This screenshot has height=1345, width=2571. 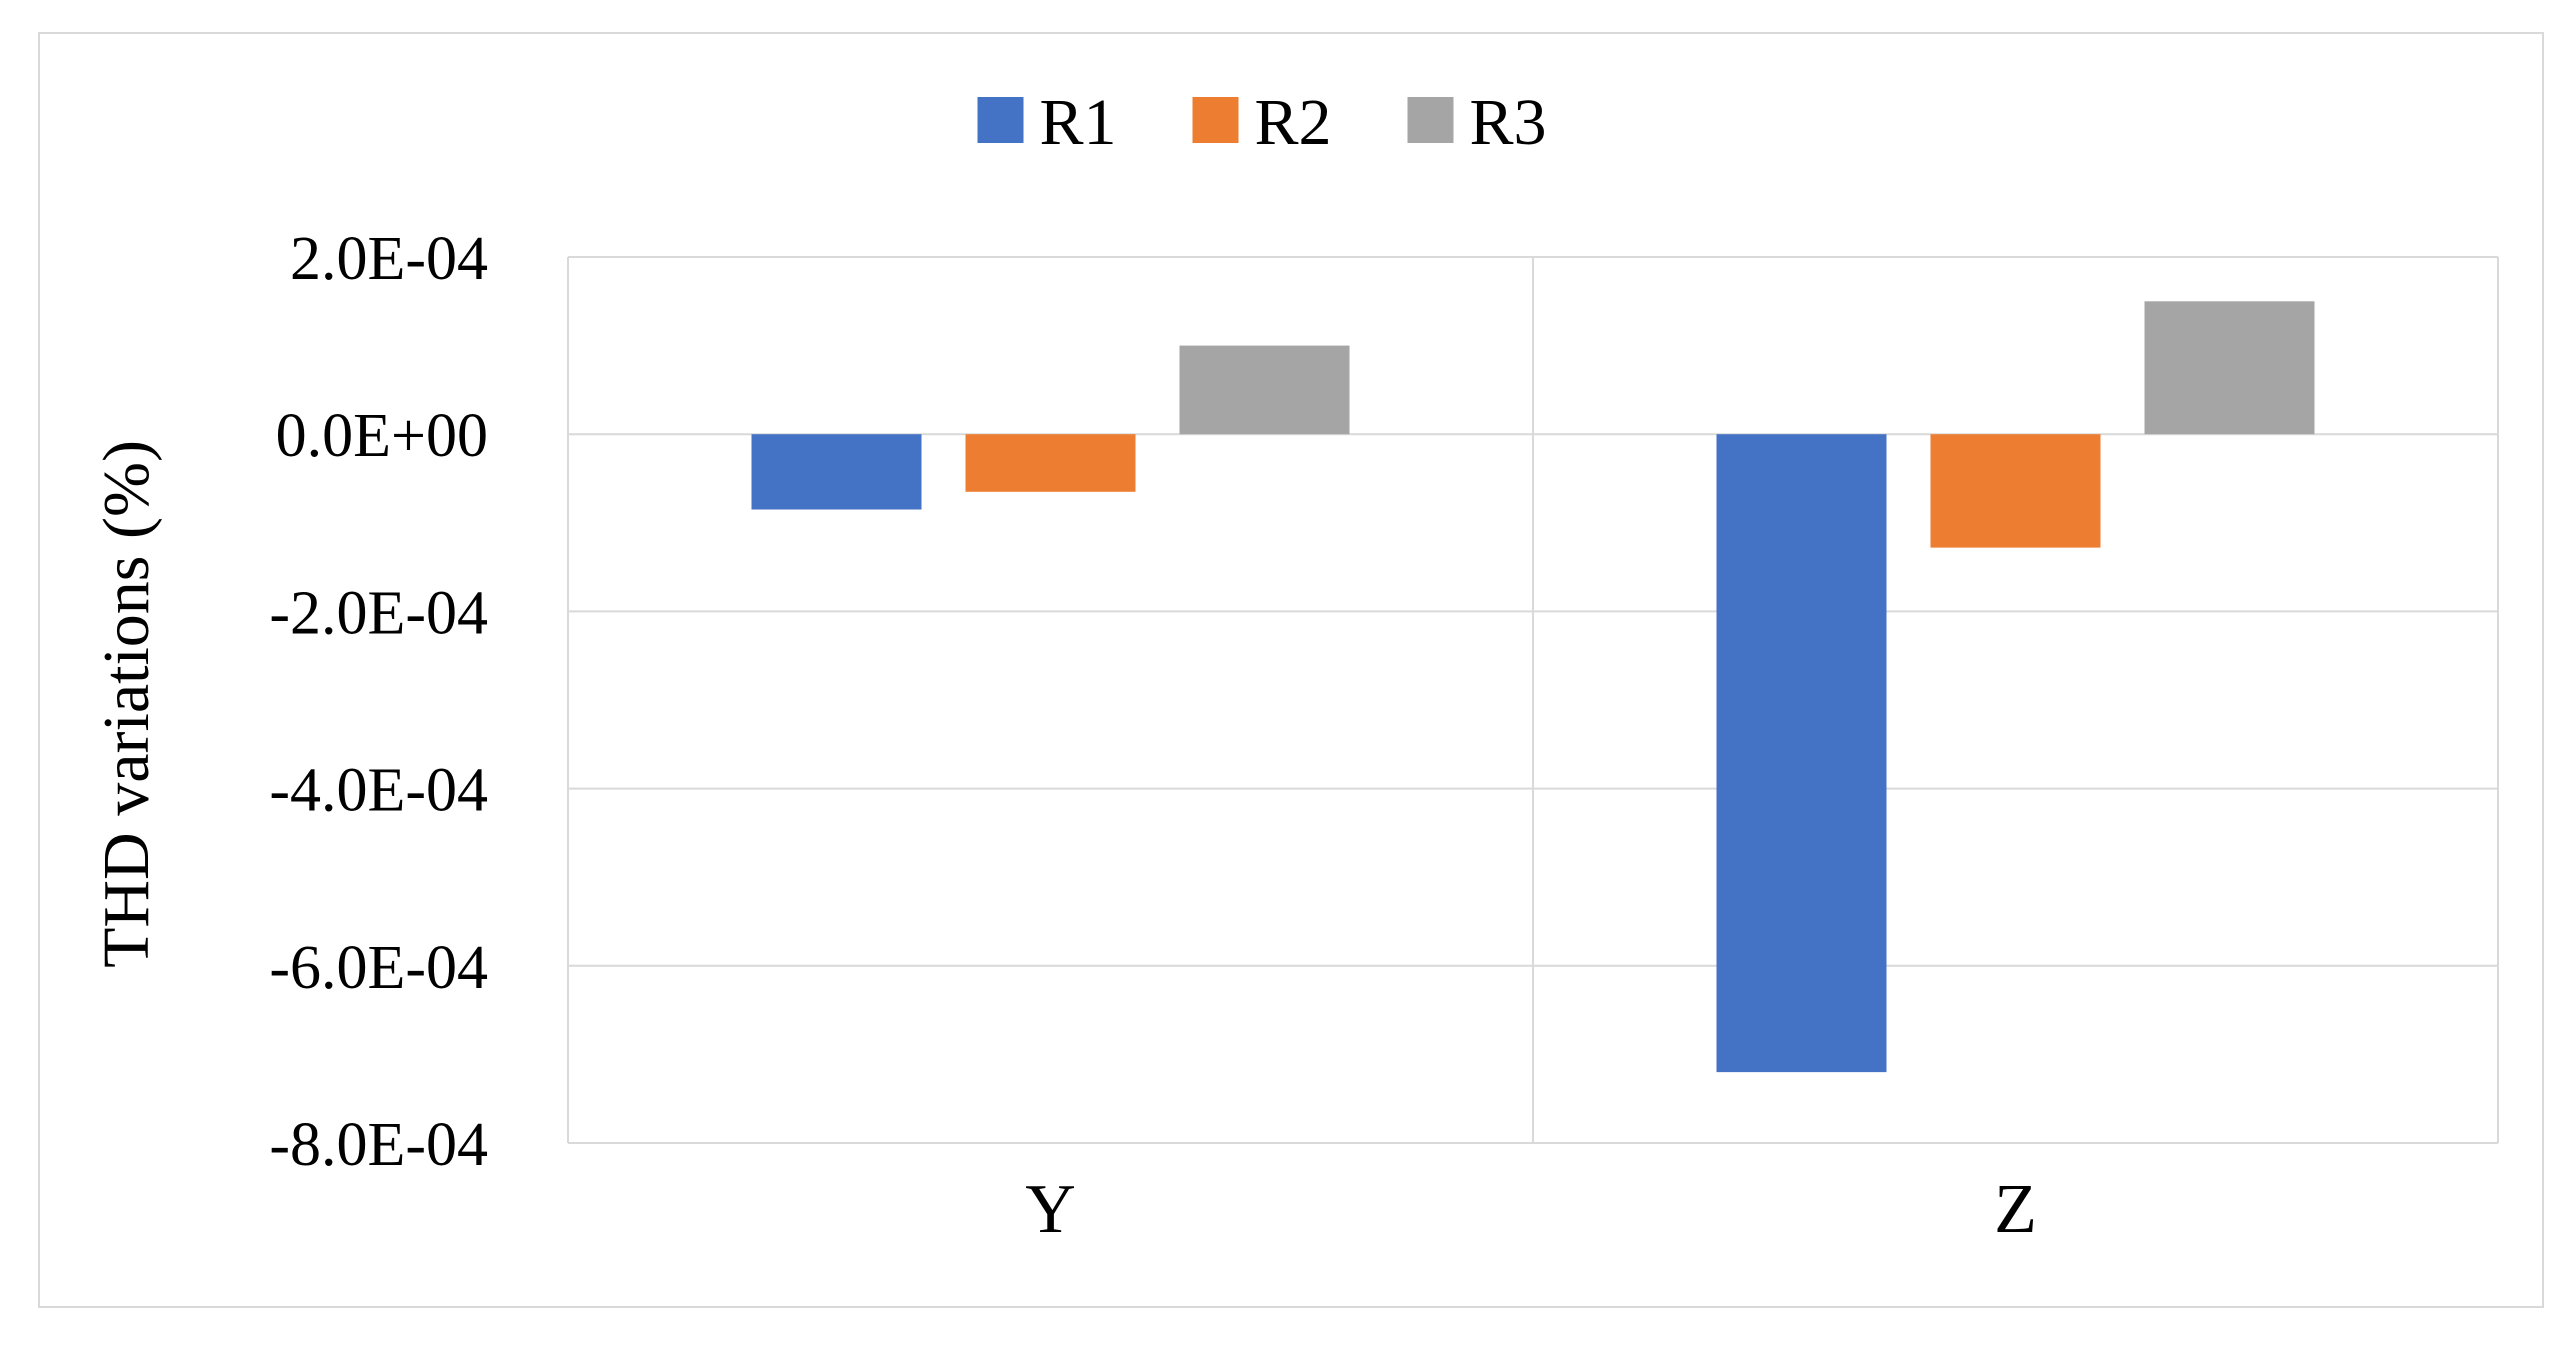 I want to click on bar-r1-y, so click(x=836, y=472).